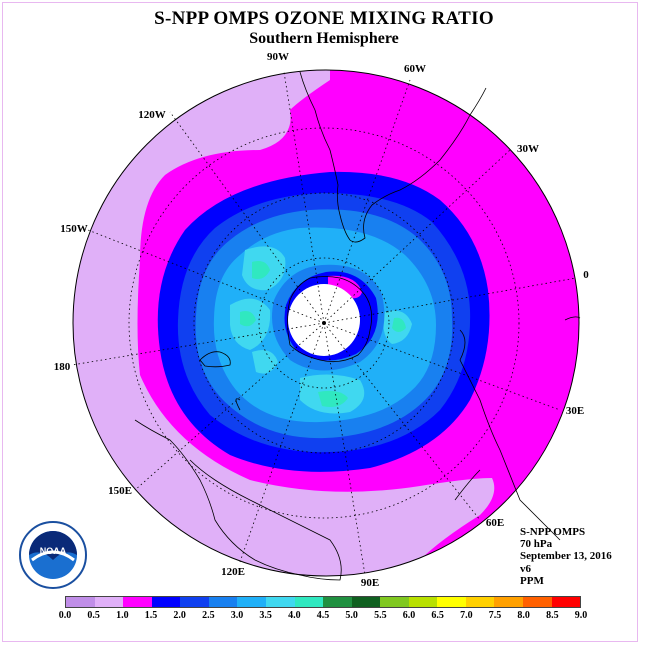 This screenshot has width=648, height=648. What do you see at coordinates (152, 115) in the screenshot?
I see `longitude-label-120w: 120W` at bounding box center [152, 115].